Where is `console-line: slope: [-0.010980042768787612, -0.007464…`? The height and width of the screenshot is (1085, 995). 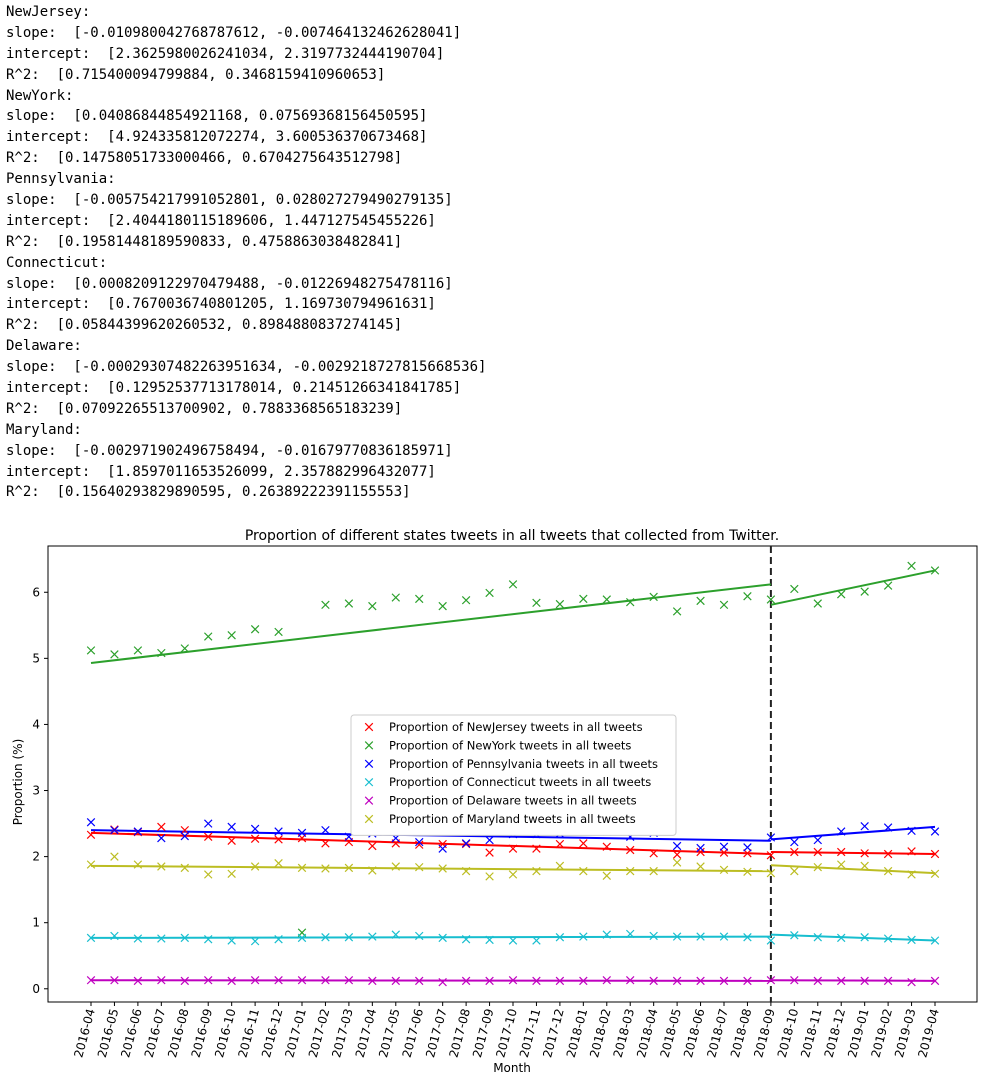 console-line: slope: [-0.010980042768787612, -0.007464… is located at coordinates (234, 32).